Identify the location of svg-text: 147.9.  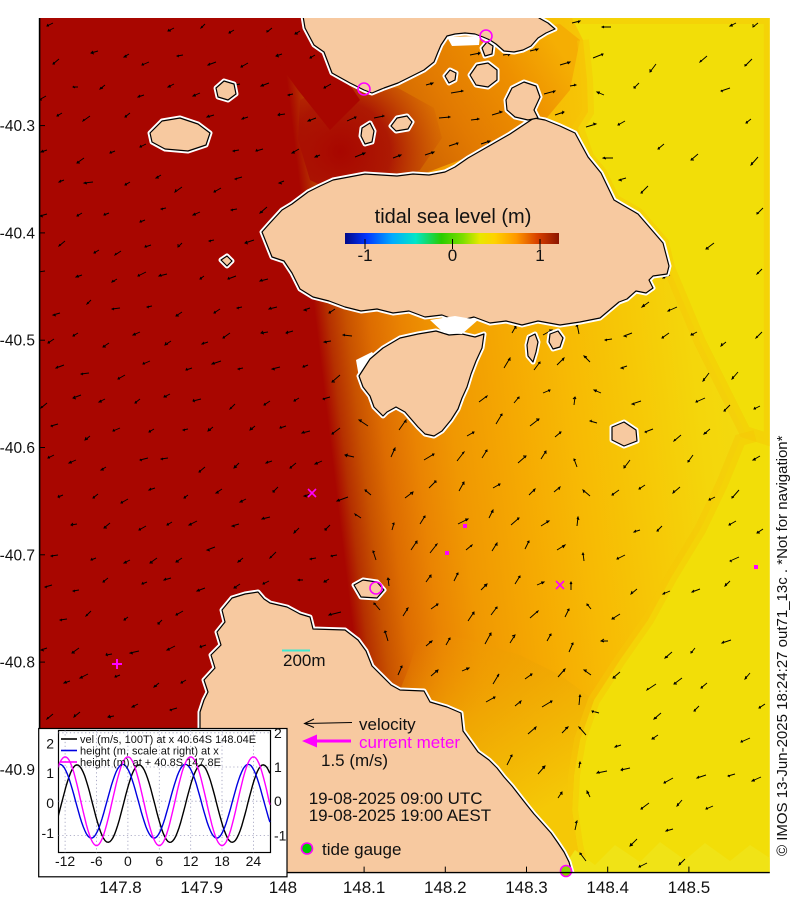
(201, 887).